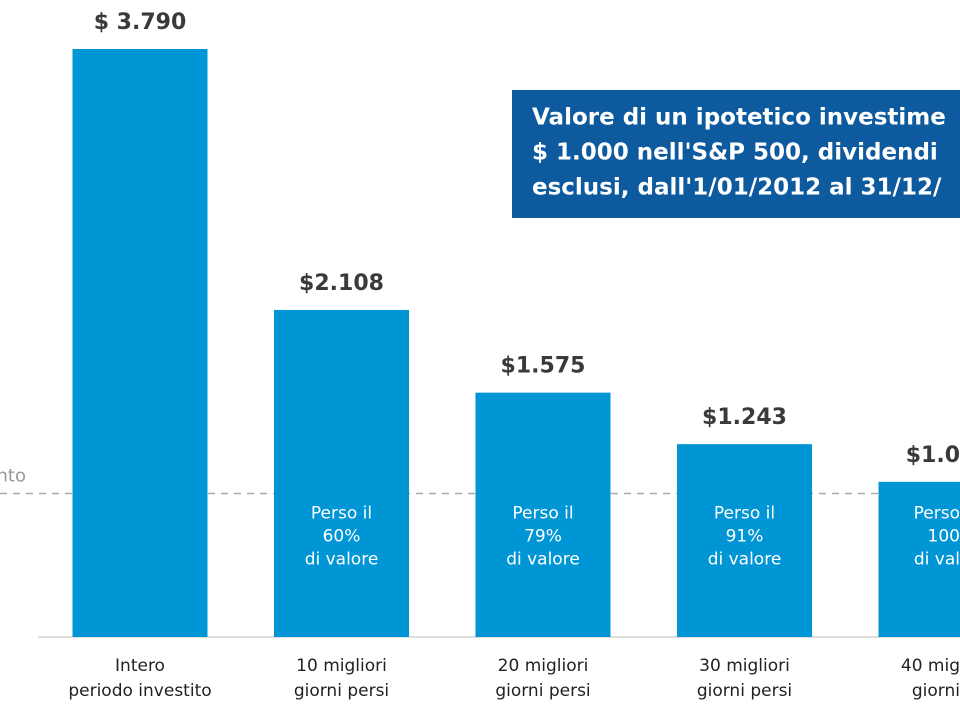 Image resolution: width=960 pixels, height=720 pixels. Describe the element at coordinates (140, 666) in the screenshot. I see `x-tick-label: Intero` at that location.